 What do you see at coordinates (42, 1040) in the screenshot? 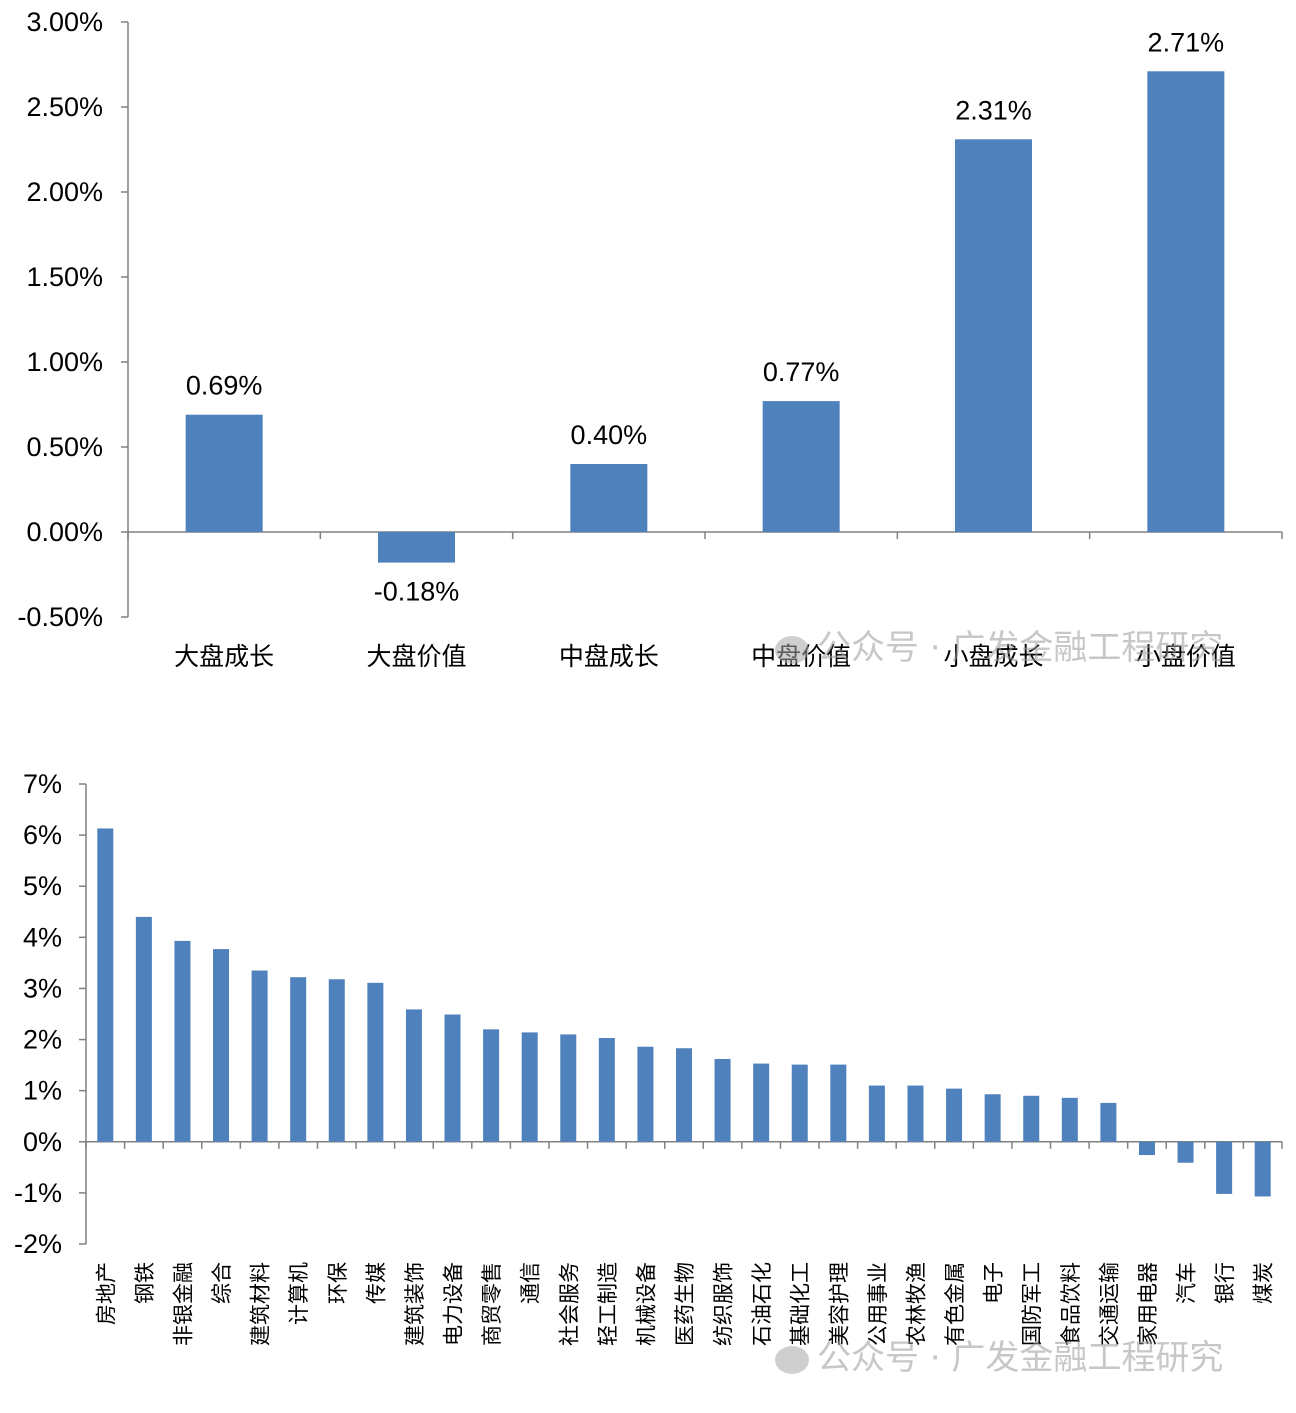
I see `y-tick-label: 2%` at bounding box center [42, 1040].